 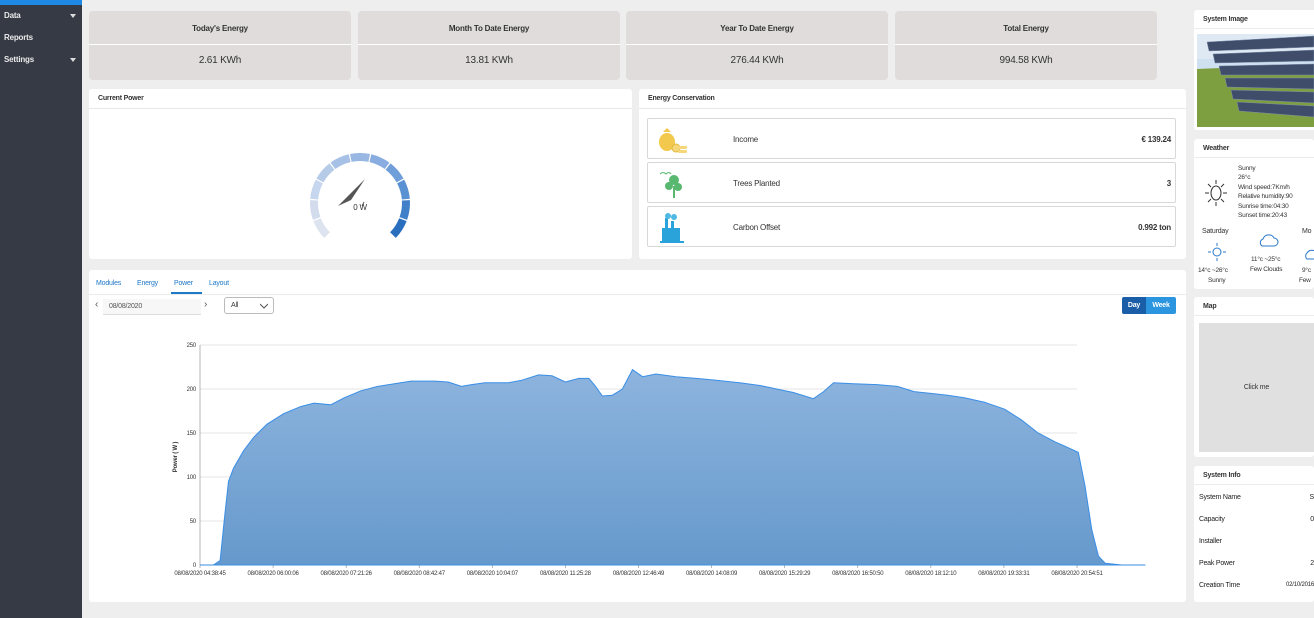 What do you see at coordinates (360, 174) in the screenshot?
I see `current-power-card: Current Power 0 W` at bounding box center [360, 174].